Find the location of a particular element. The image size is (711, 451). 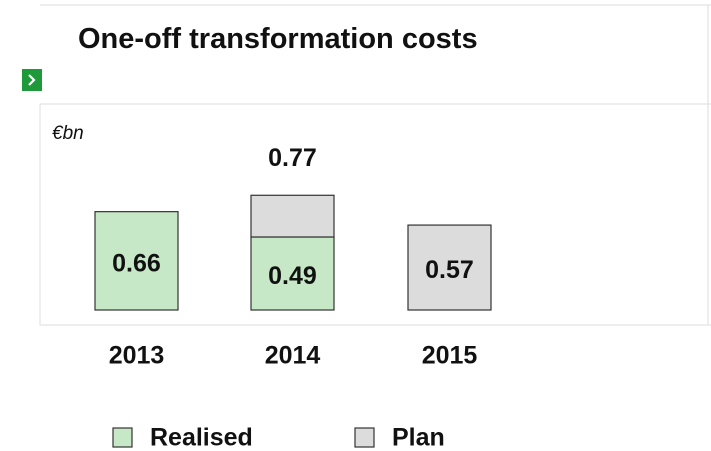

x-tick-label: 2015 is located at coordinates (450, 356).